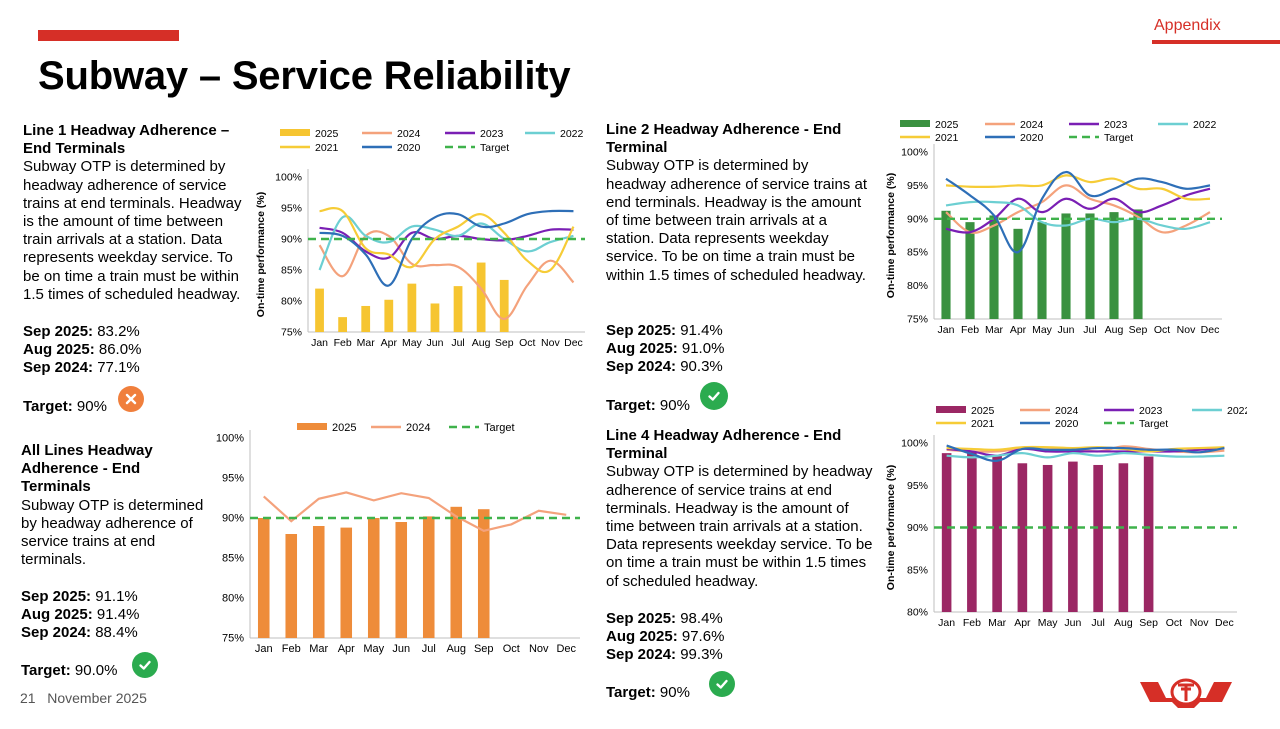 This screenshot has width=1280, height=729. I want to click on line1-heading: Line 1 Headway Adherence – End Terminals, so click(126, 140).